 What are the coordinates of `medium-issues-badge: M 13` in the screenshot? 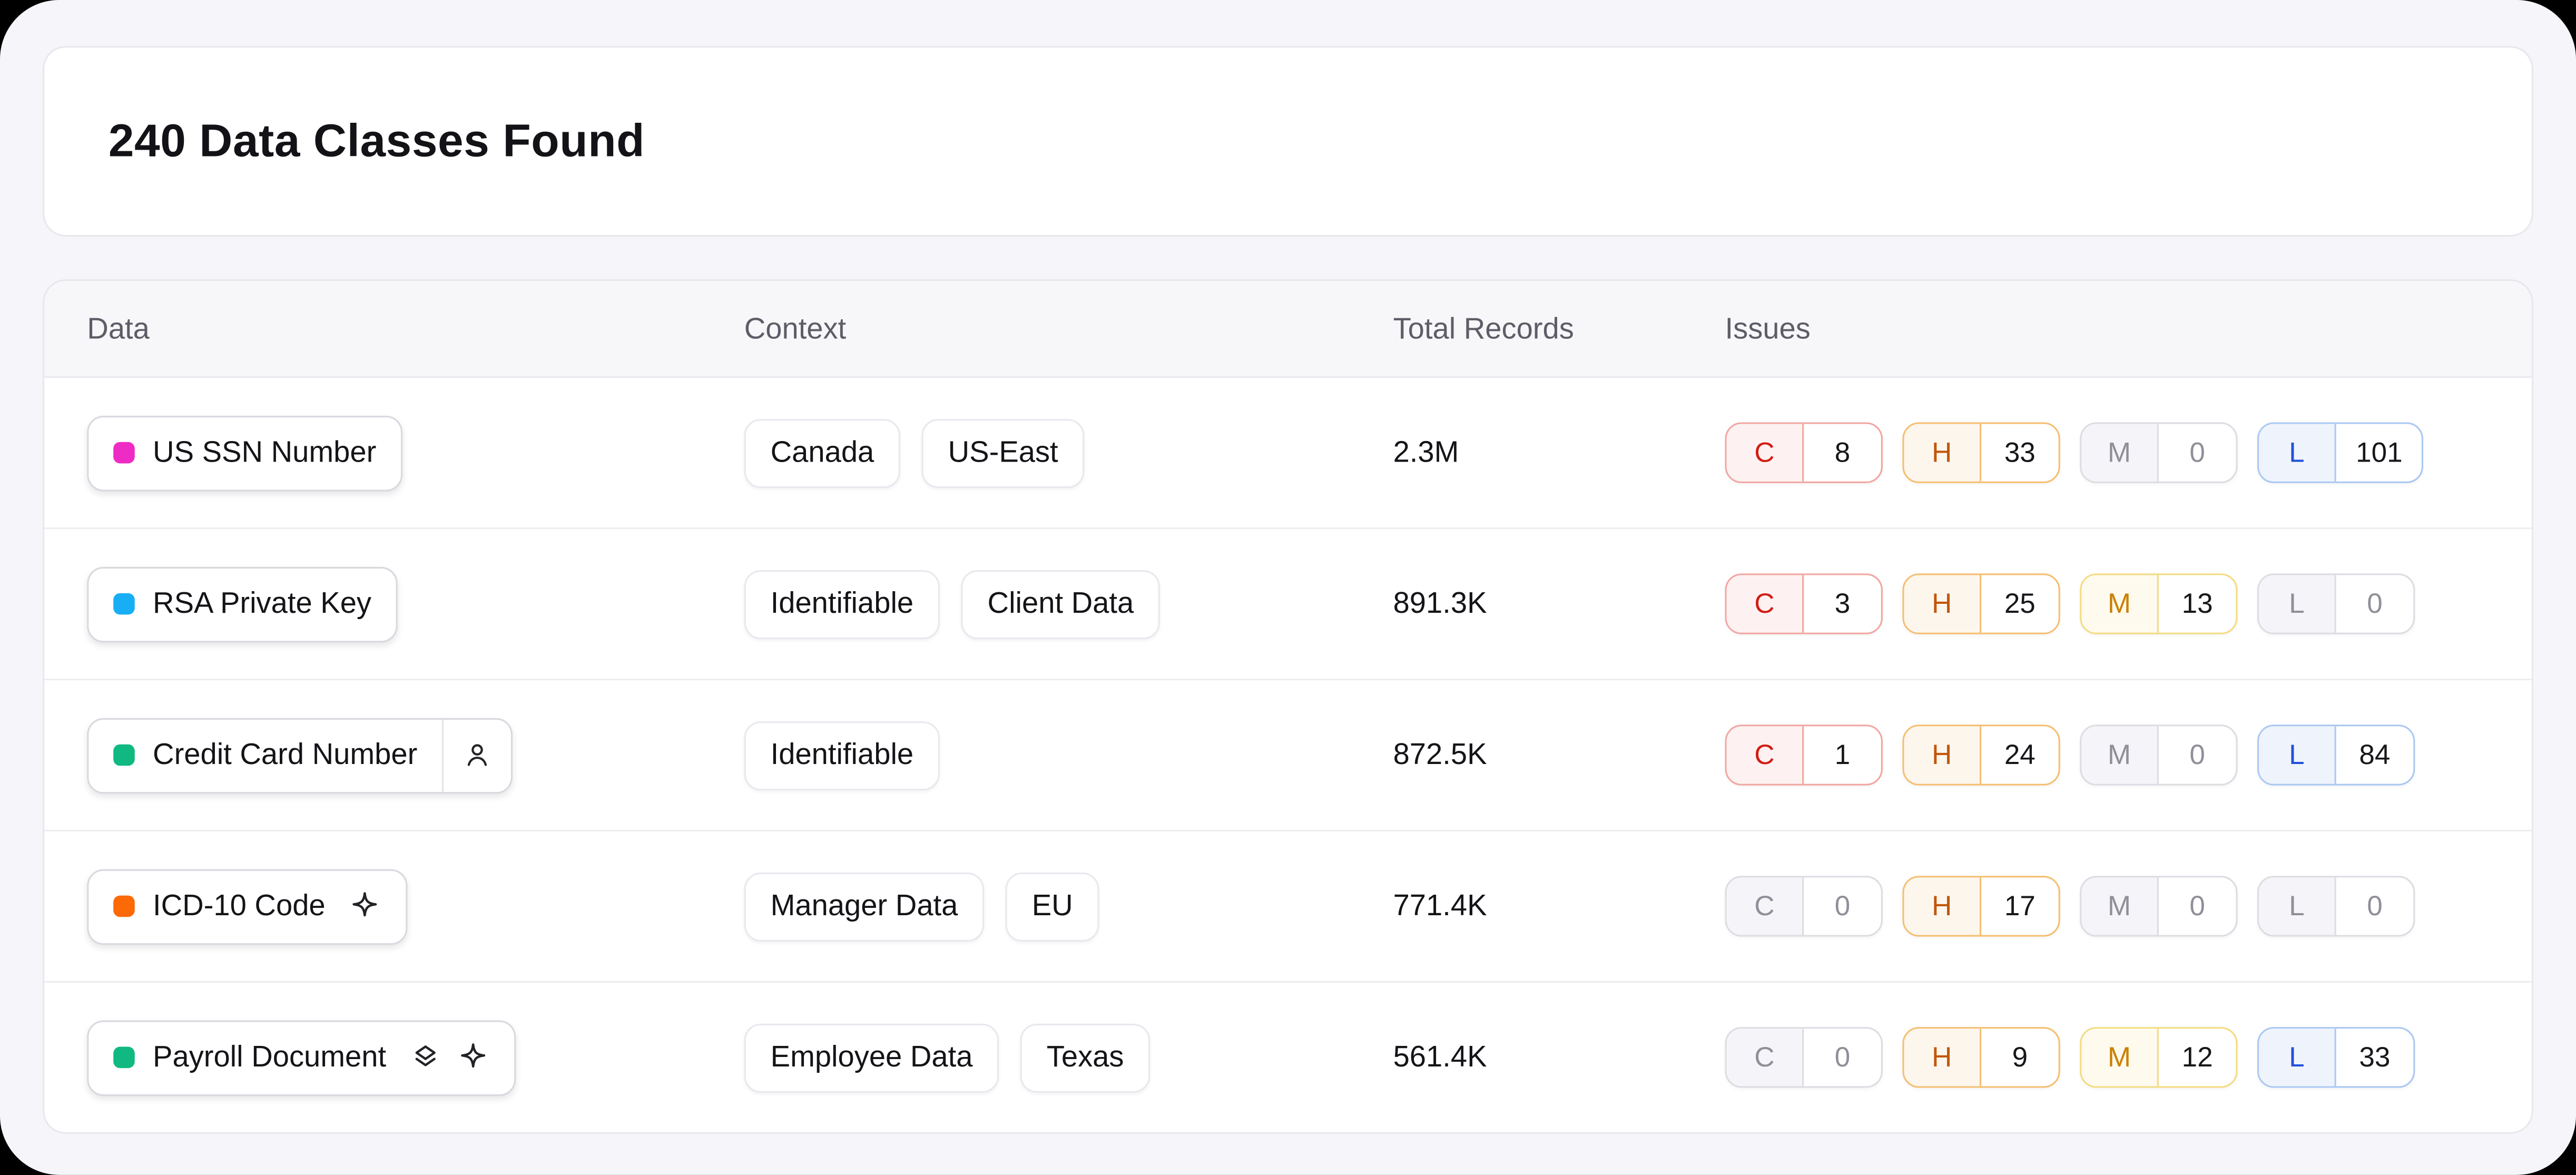 It's located at (2159, 603).